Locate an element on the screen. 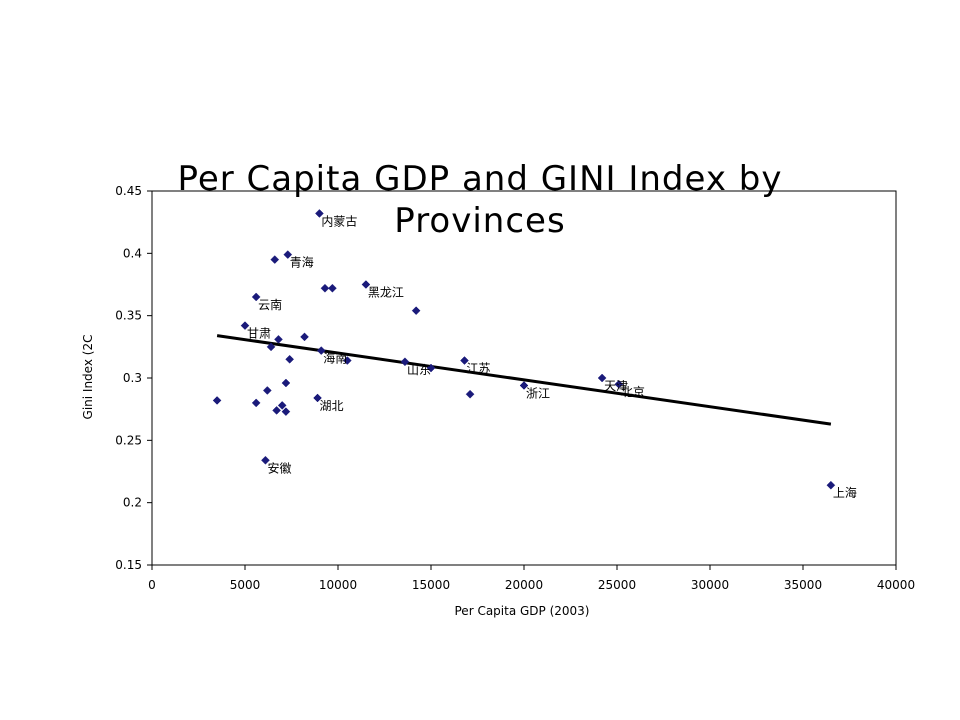 The height and width of the screenshot is (720, 960). y-tick-label: 0.3 is located at coordinates (132, 378).